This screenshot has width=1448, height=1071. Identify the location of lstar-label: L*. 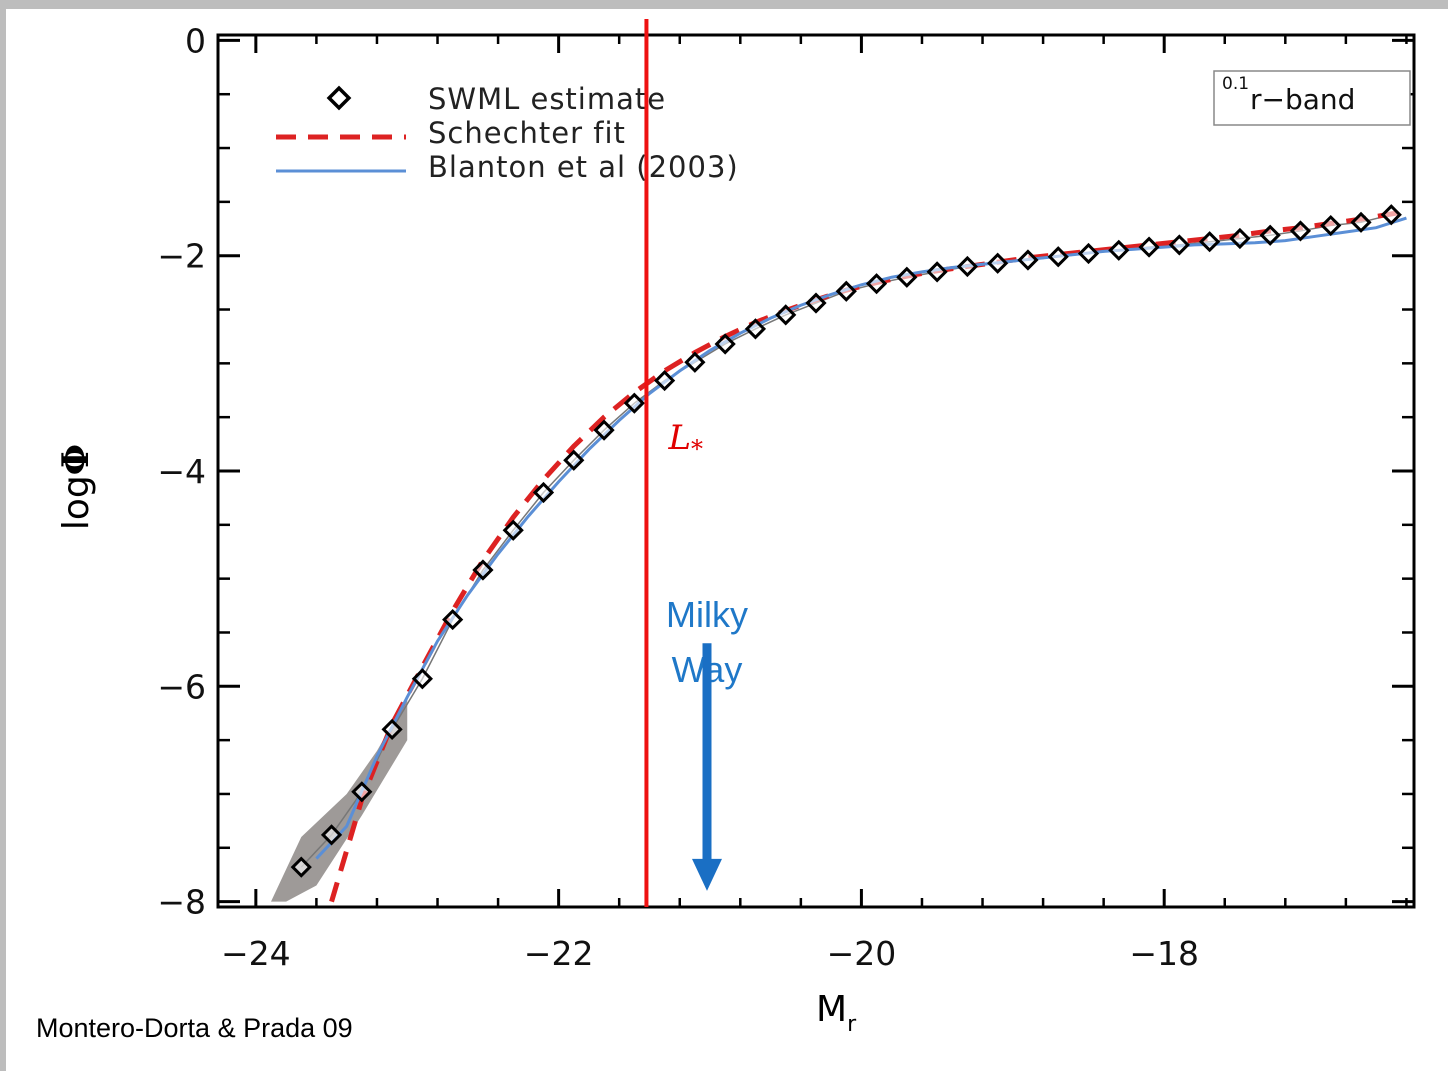
(685, 440).